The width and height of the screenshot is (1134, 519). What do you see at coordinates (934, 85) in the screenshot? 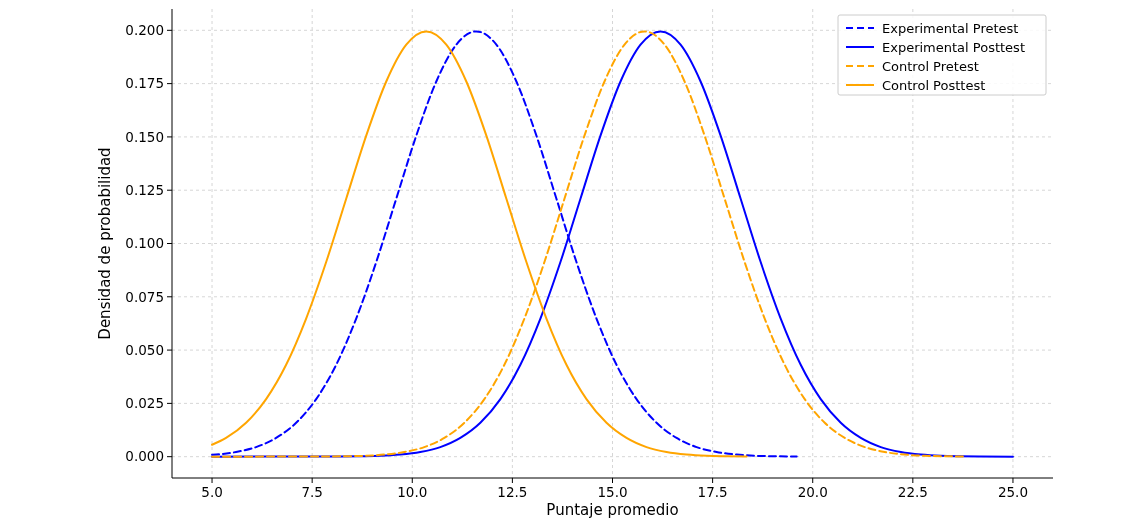
I see `legend-label: Control Posttest` at bounding box center [934, 85].